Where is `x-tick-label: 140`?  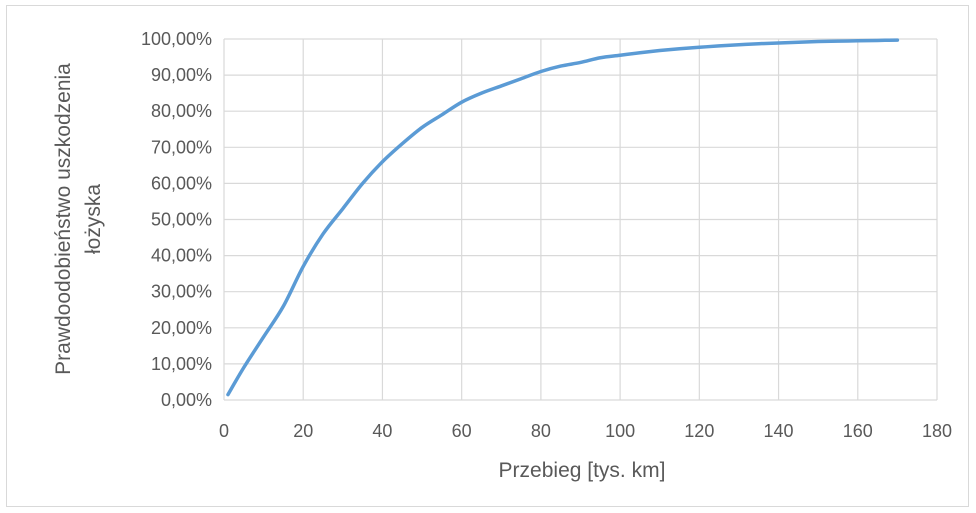
x-tick-label: 140 is located at coordinates (779, 431).